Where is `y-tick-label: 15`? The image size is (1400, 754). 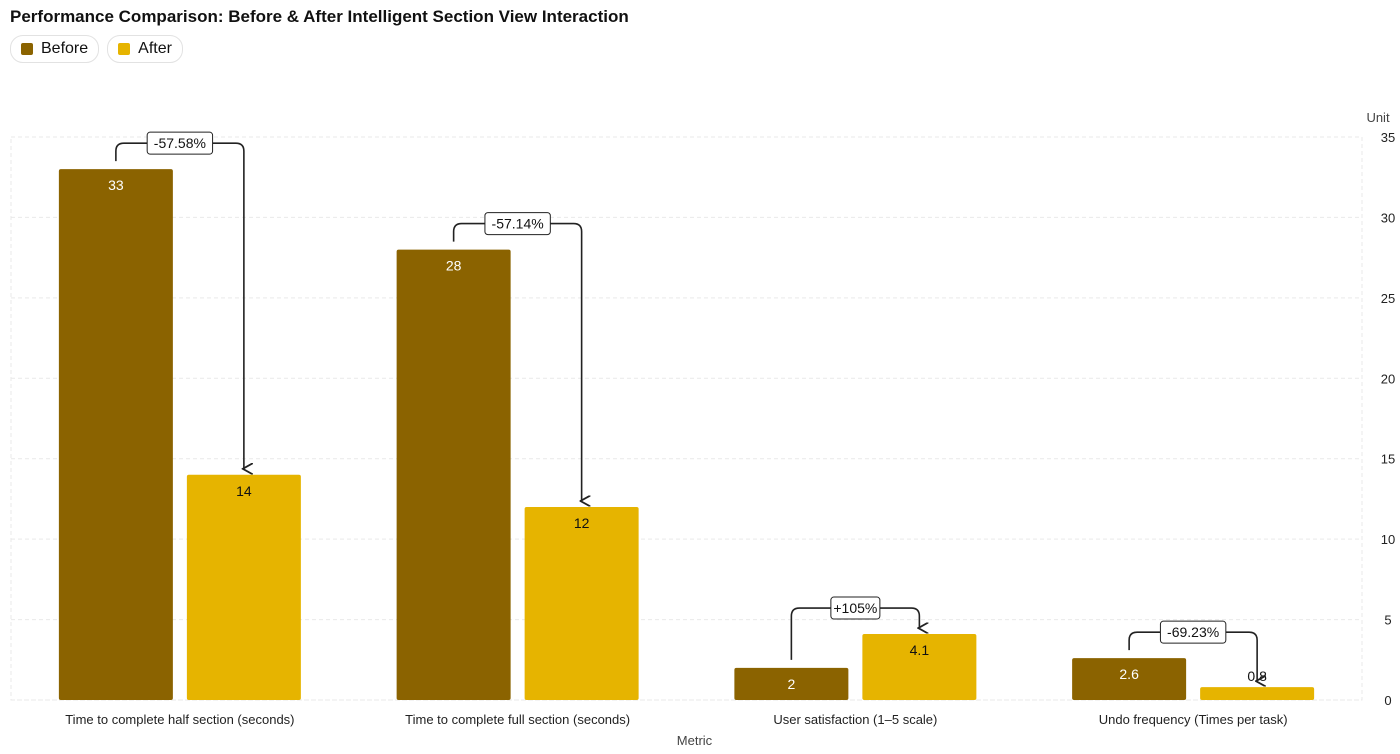
y-tick-label: 15 is located at coordinates (1388, 459).